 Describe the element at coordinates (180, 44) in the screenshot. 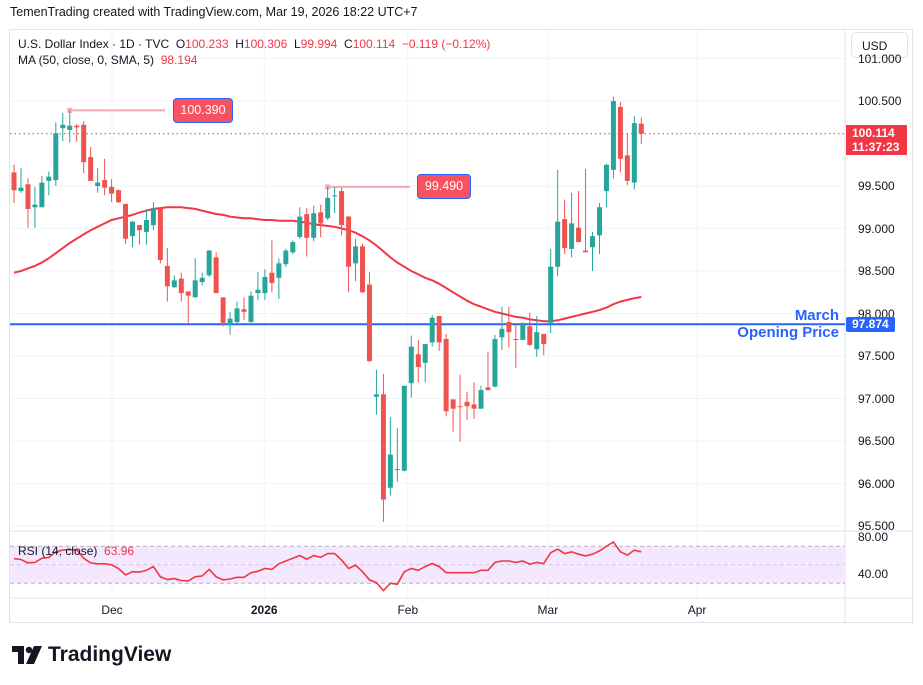

I see `ohlc-open-label: O` at that location.